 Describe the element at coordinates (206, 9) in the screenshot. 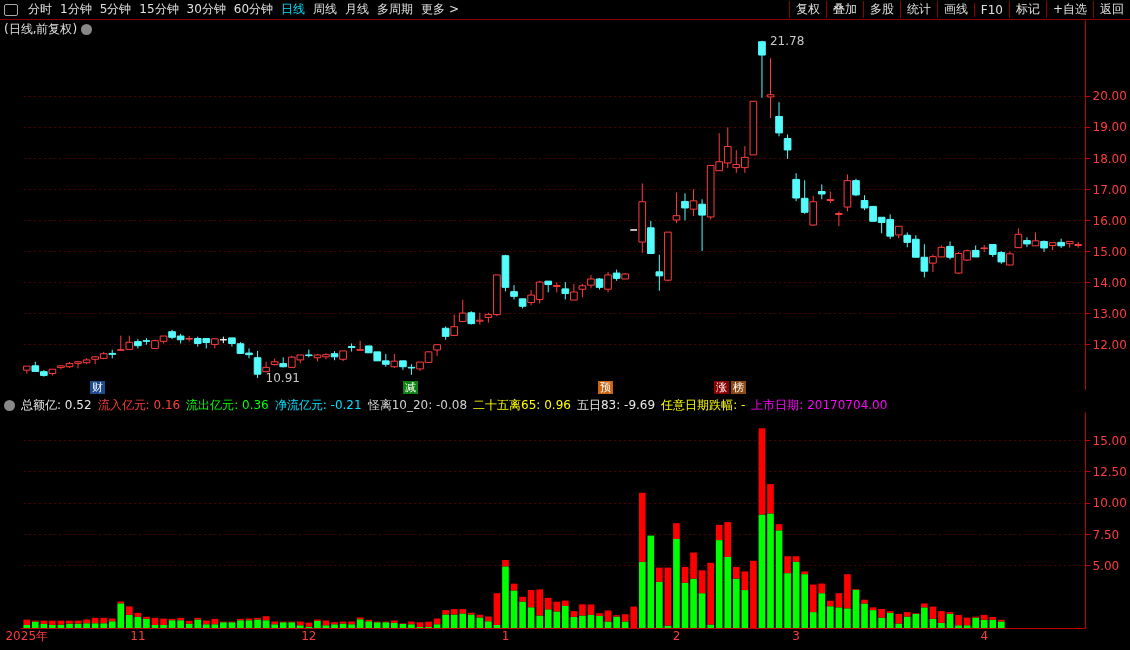

I see `text: 30分钟` at that location.